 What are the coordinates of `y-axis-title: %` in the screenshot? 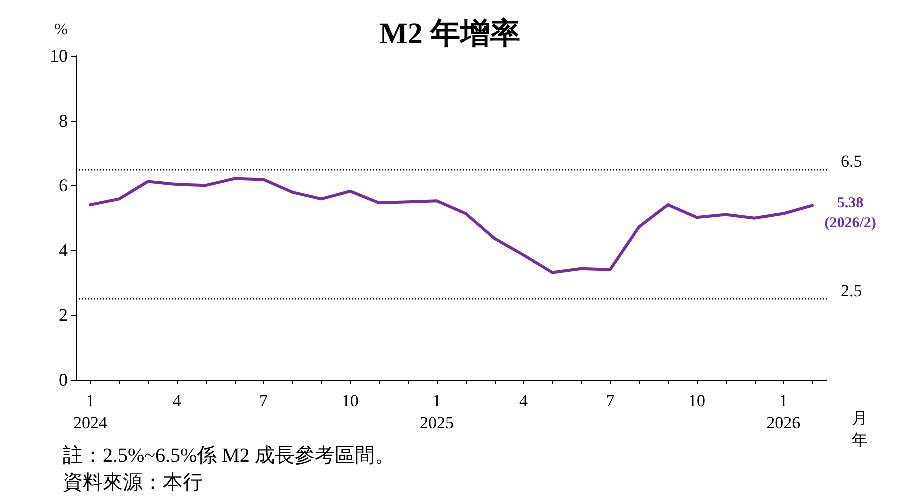 It's located at (61, 30).